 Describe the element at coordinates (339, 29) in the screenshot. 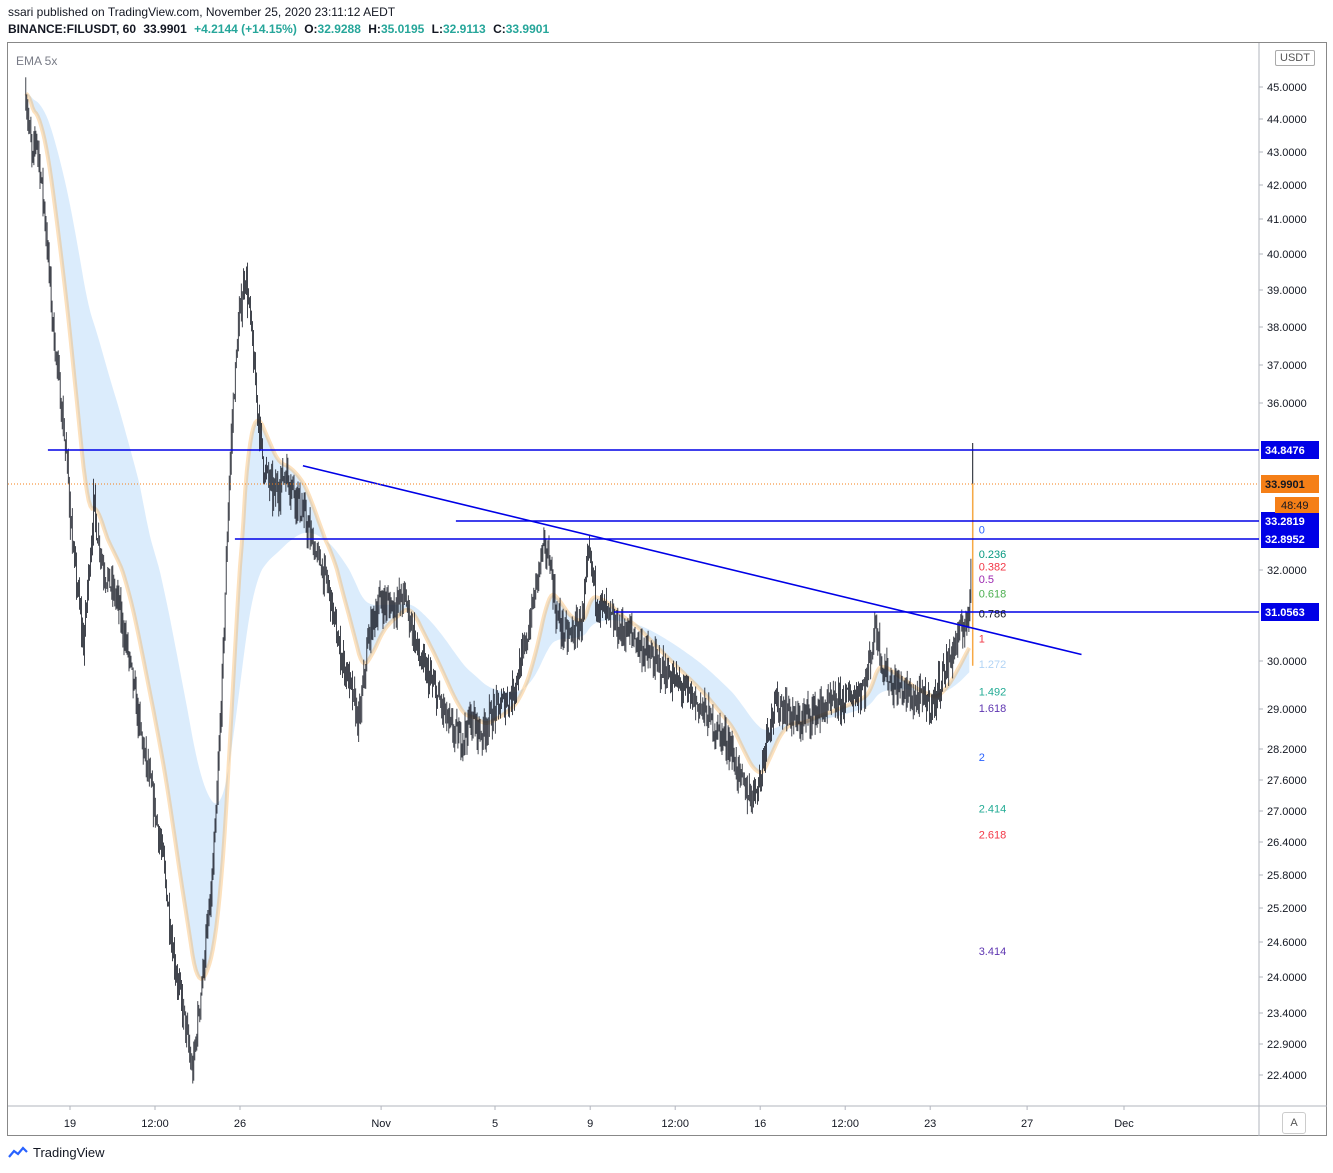

I see `open-value: 32.9288` at that location.